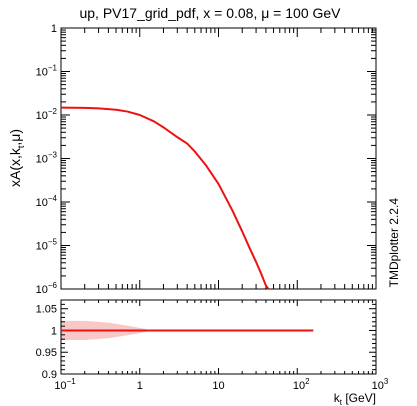 The width and height of the screenshot is (417, 406). I want to click on y-label-tail: ,μ), so click(15, 137).